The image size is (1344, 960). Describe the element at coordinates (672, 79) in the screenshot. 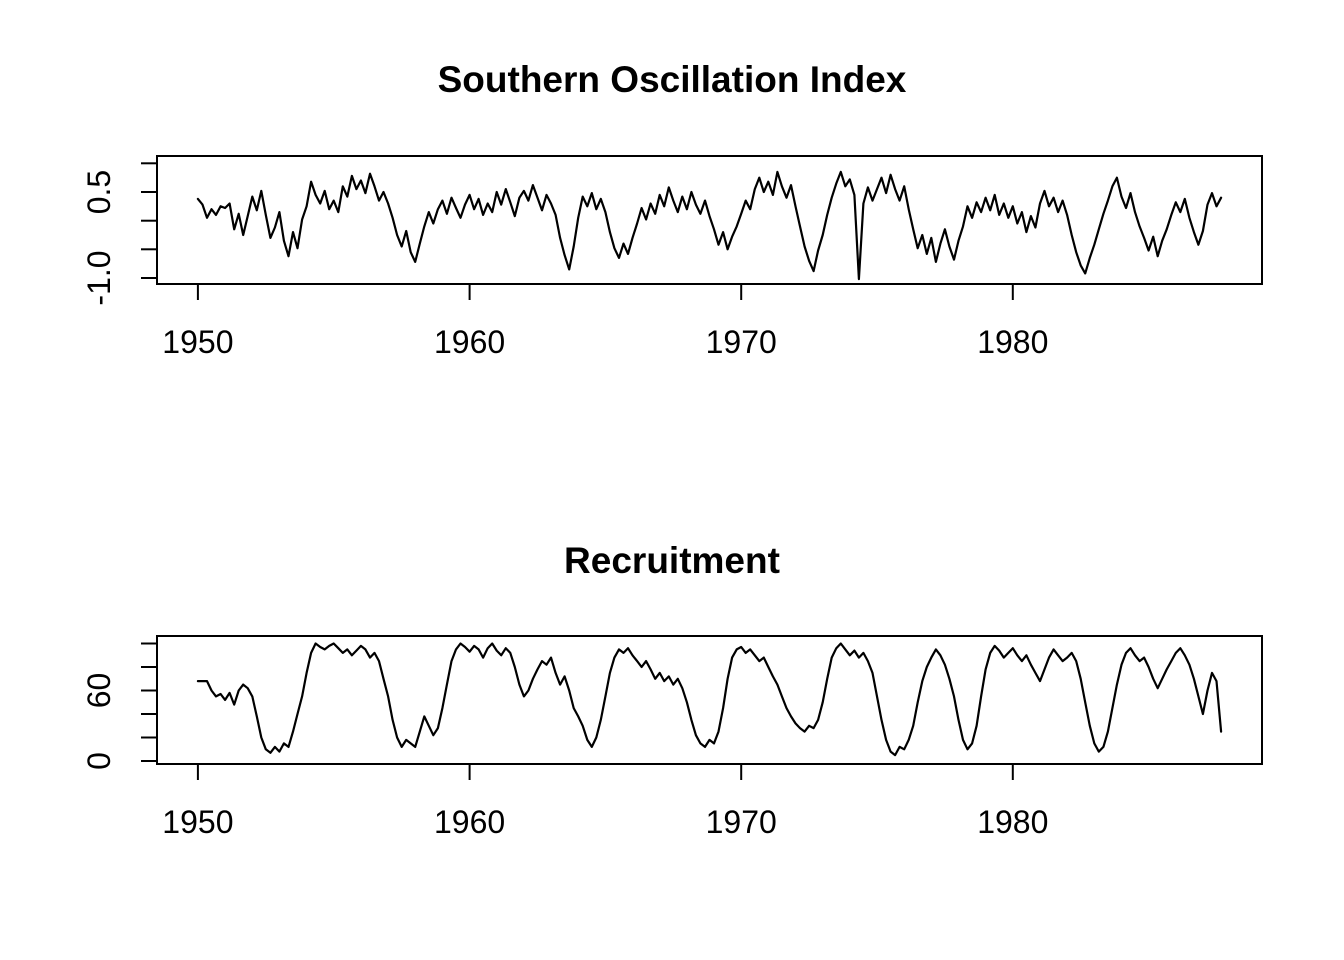

I see `chart-title-soi: Southern Oscillation Index` at that location.